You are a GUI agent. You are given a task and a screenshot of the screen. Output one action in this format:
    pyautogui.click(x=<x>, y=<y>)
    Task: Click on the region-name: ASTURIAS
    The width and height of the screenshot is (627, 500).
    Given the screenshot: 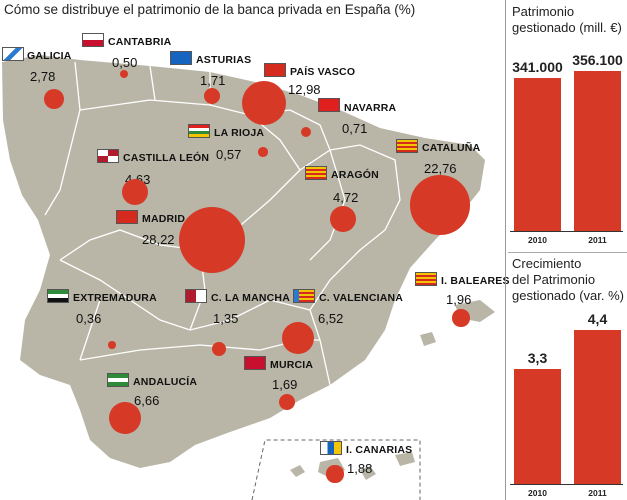 What is the action you would take?
    pyautogui.click(x=224, y=60)
    